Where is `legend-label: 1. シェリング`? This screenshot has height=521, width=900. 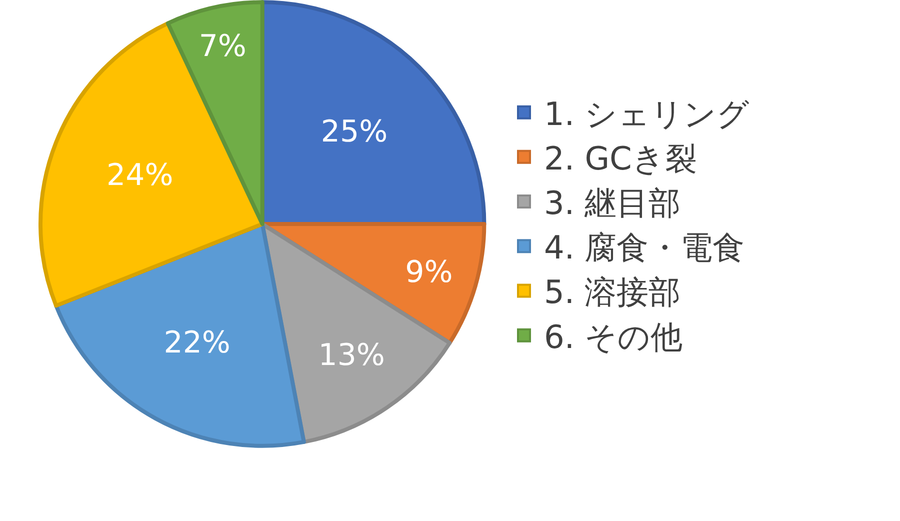
legend-label: 1. シェリング is located at coordinates (647, 113).